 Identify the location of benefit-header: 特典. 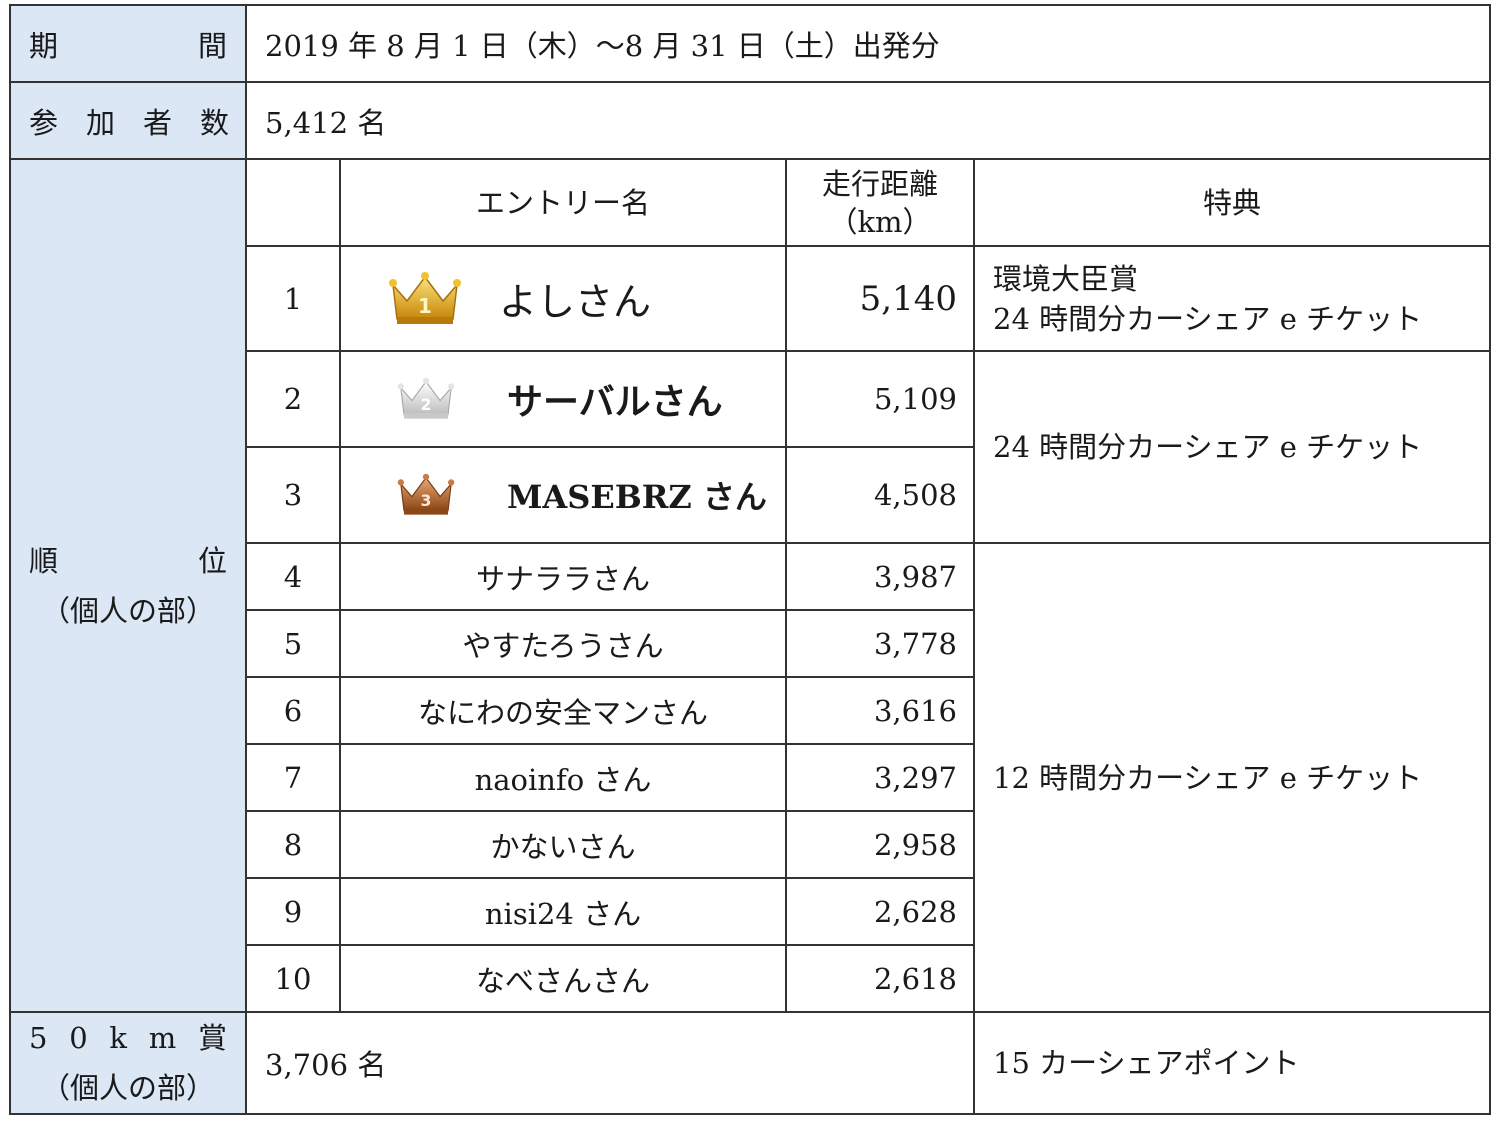
(1232, 202).